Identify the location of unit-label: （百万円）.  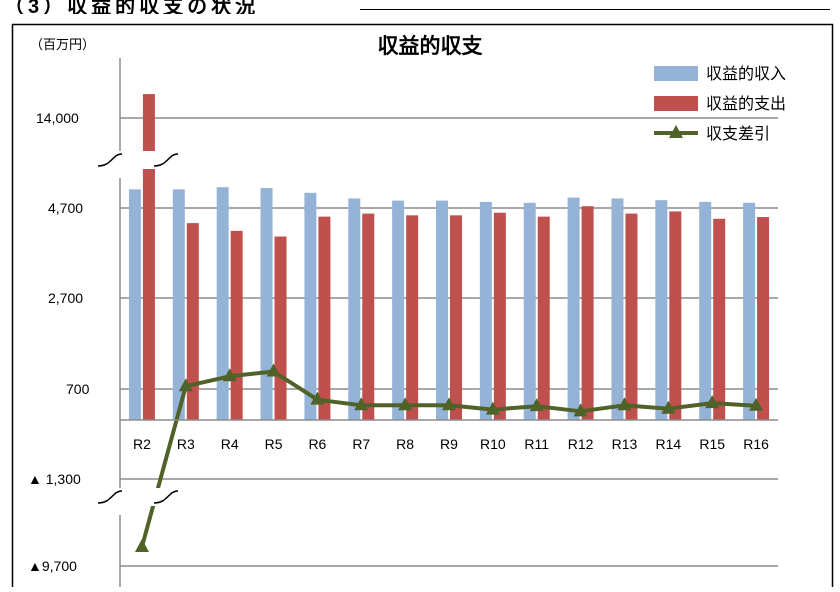
(62, 44).